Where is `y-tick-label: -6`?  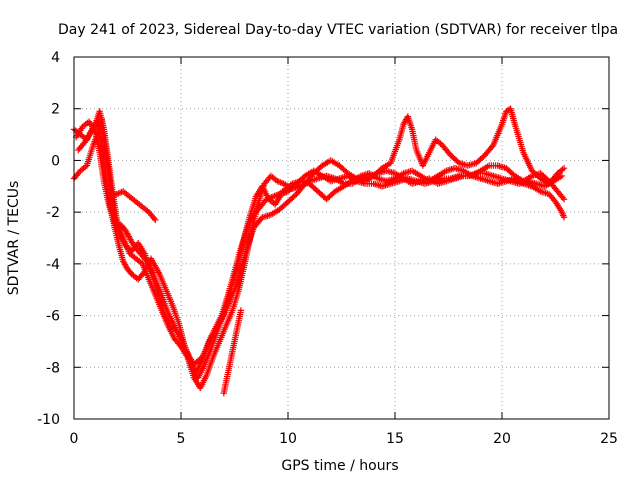 y-tick-label: -6 is located at coordinates (53, 317).